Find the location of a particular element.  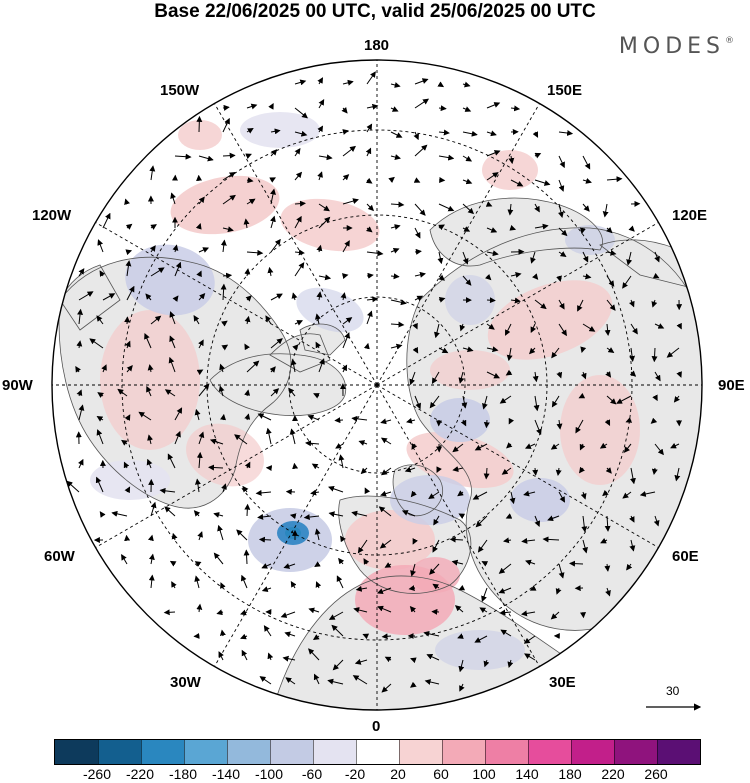

colorbar-tick-label: -100 is located at coordinates (269, 774).